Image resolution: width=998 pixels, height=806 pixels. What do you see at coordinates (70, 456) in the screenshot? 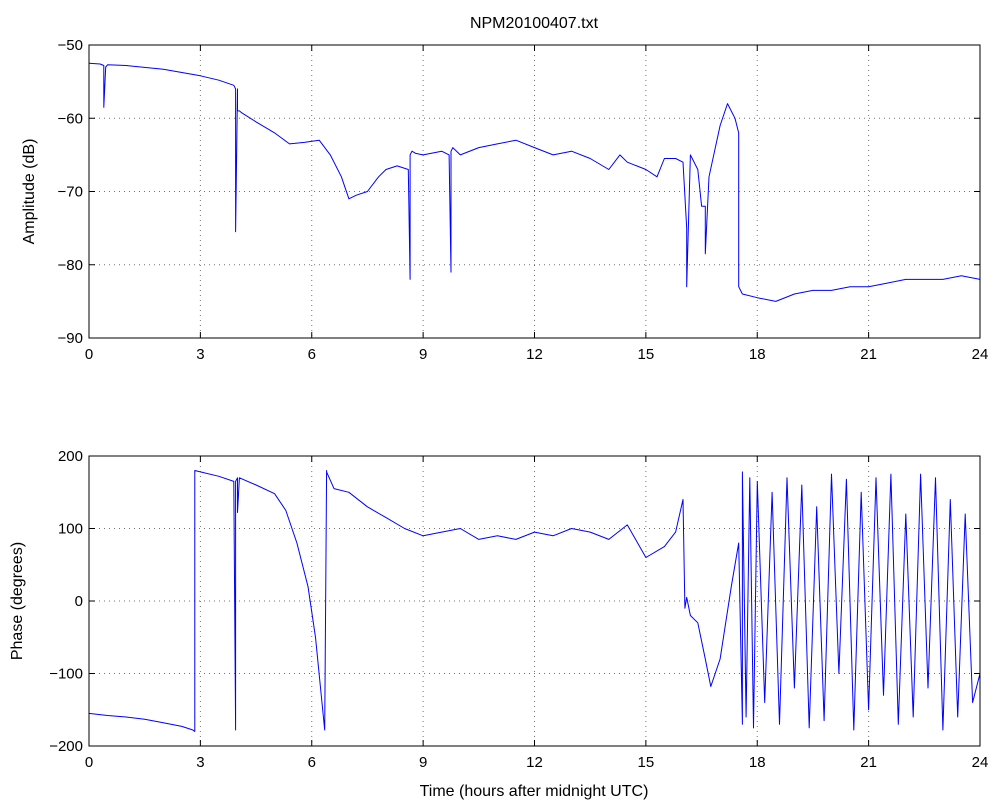
I see `y-tick-label: 200` at bounding box center [70, 456].